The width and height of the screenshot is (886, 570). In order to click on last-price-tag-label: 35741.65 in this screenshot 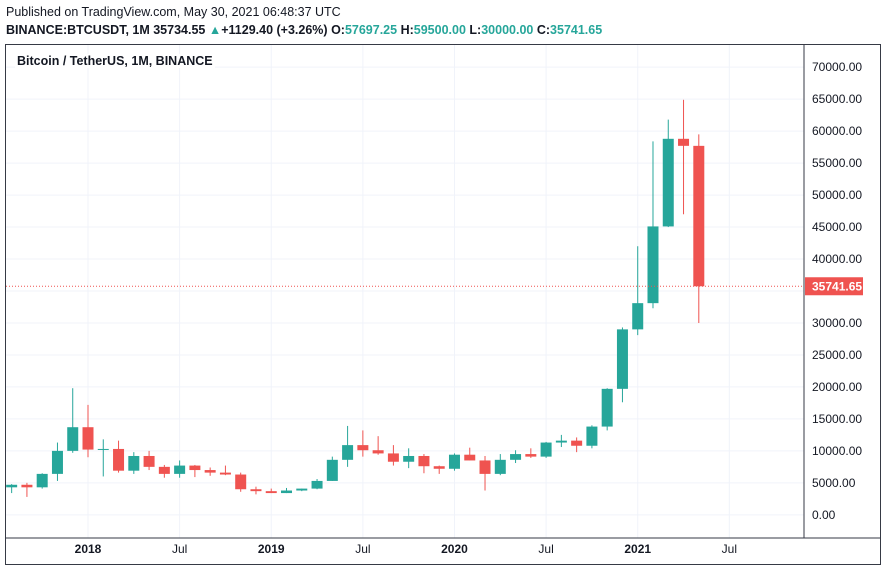, I will do `click(837, 286)`.